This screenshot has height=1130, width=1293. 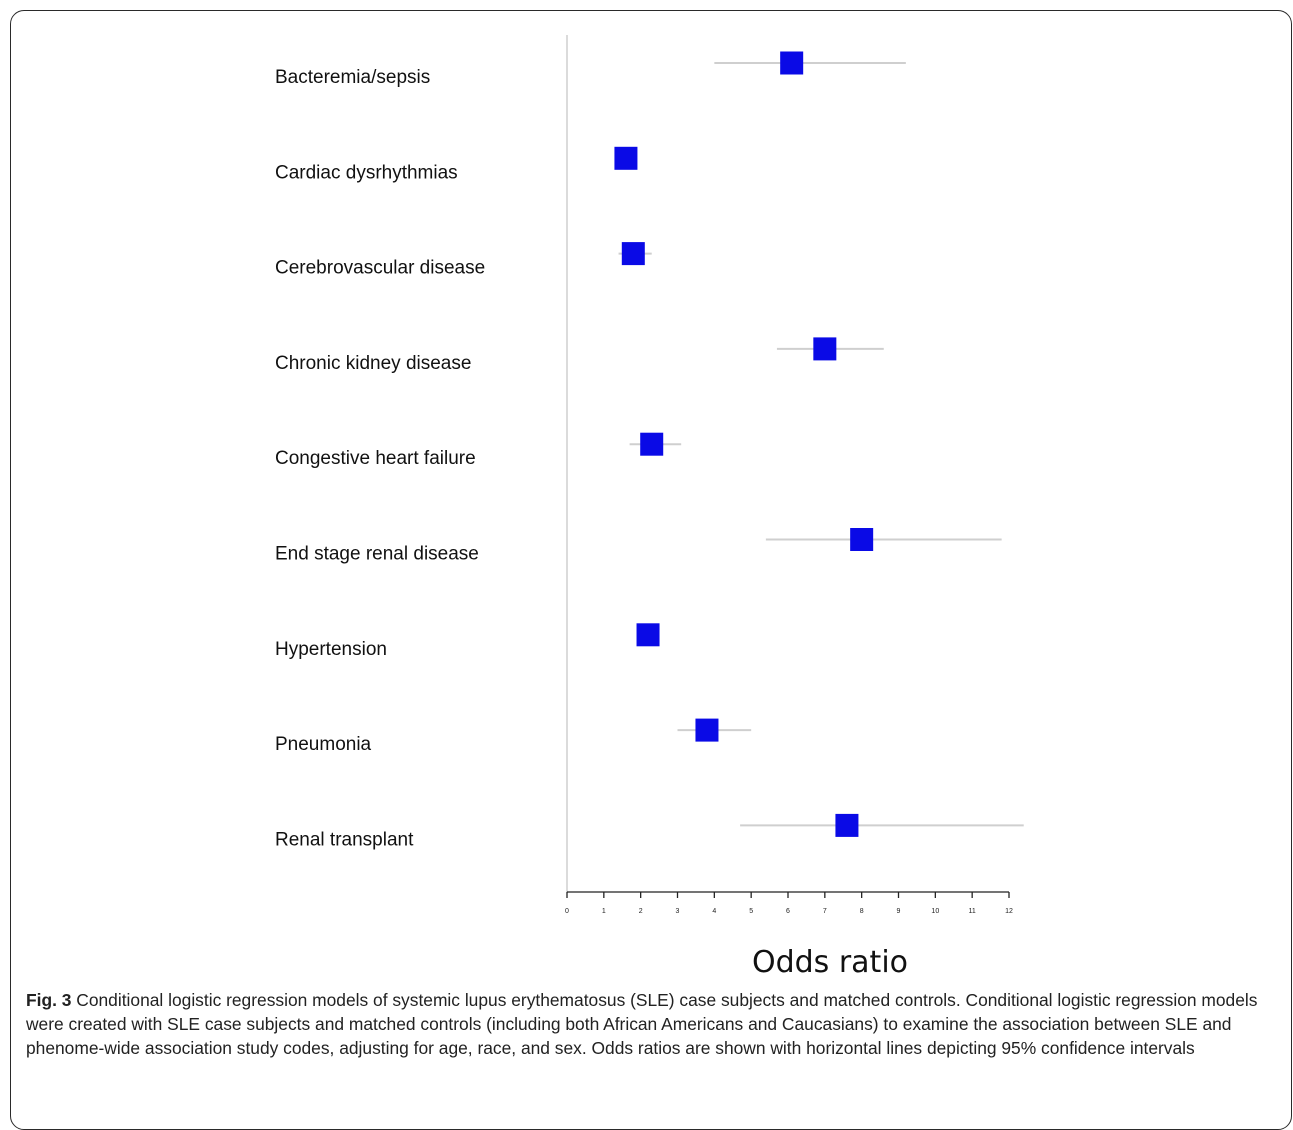 I want to click on row-label: Bacteremia/sepsis, so click(x=352, y=77).